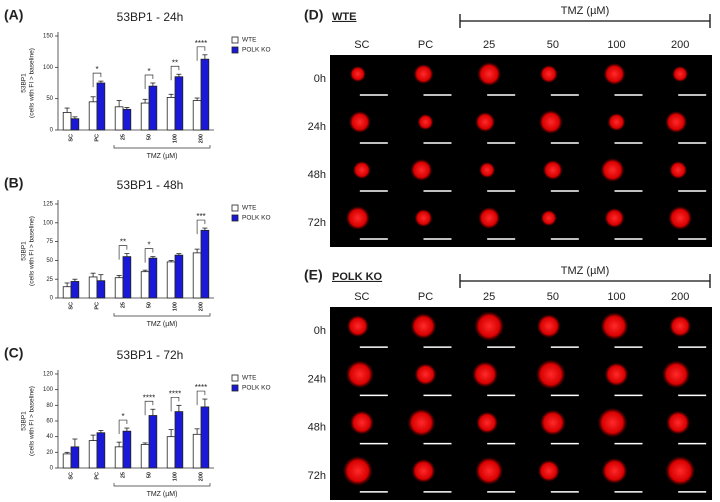  What do you see at coordinates (200, 216) in the screenshot?
I see `significance-label: ***` at bounding box center [200, 216].